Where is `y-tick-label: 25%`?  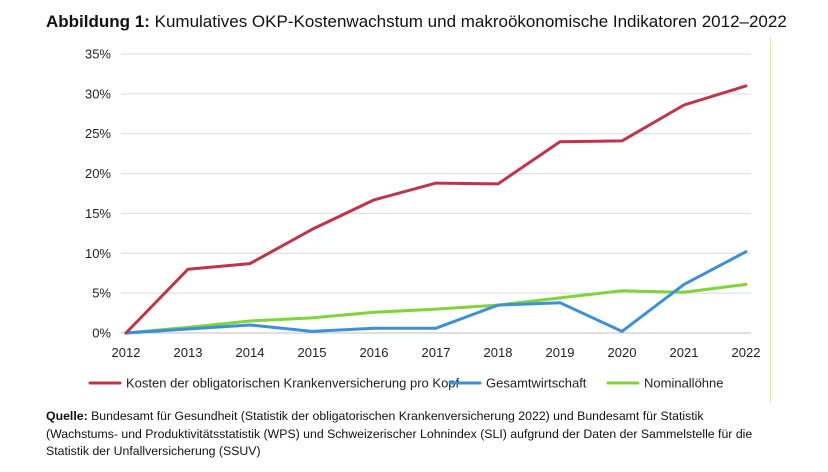 y-tick-label: 25% is located at coordinates (98, 133).